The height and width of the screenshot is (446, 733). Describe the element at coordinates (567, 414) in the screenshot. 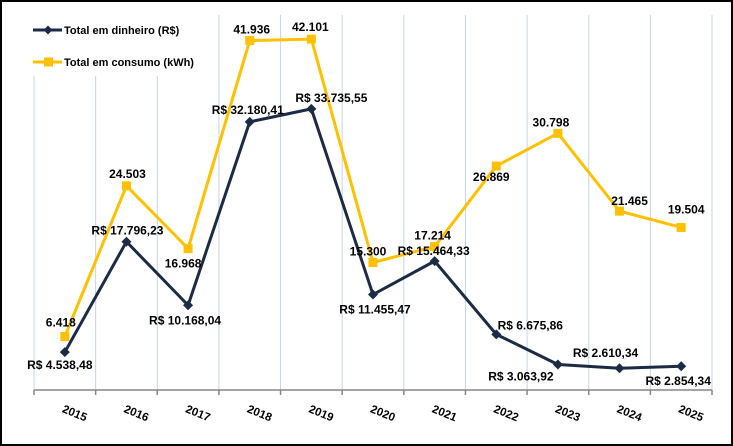

I see `x-tick-label: 2023` at that location.